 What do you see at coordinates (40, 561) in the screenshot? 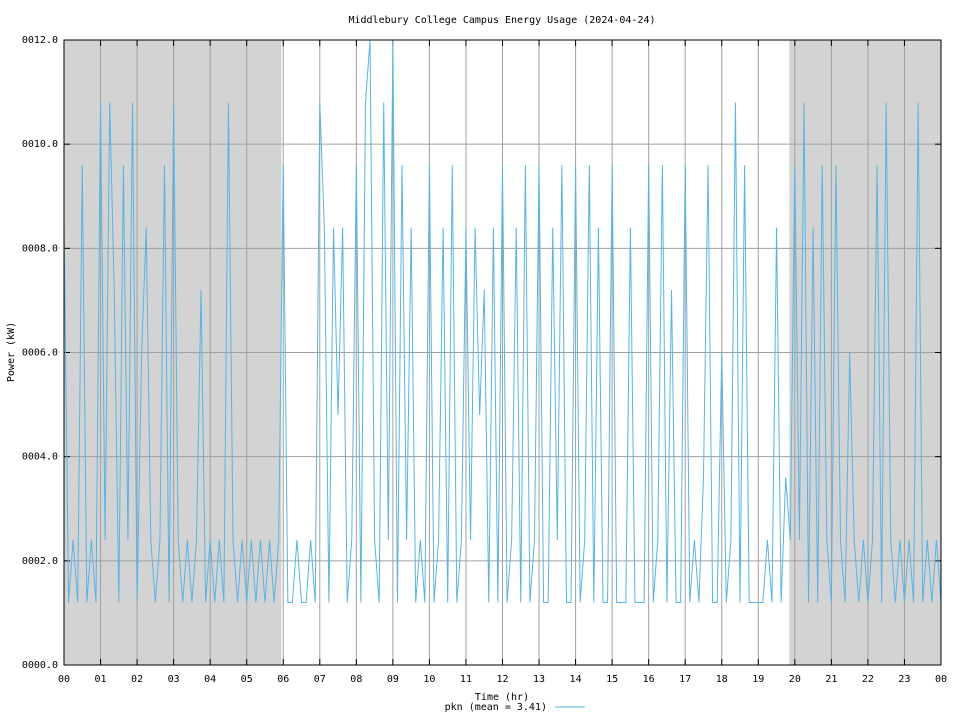
I see `y-tick-label: 0002.0` at bounding box center [40, 561].